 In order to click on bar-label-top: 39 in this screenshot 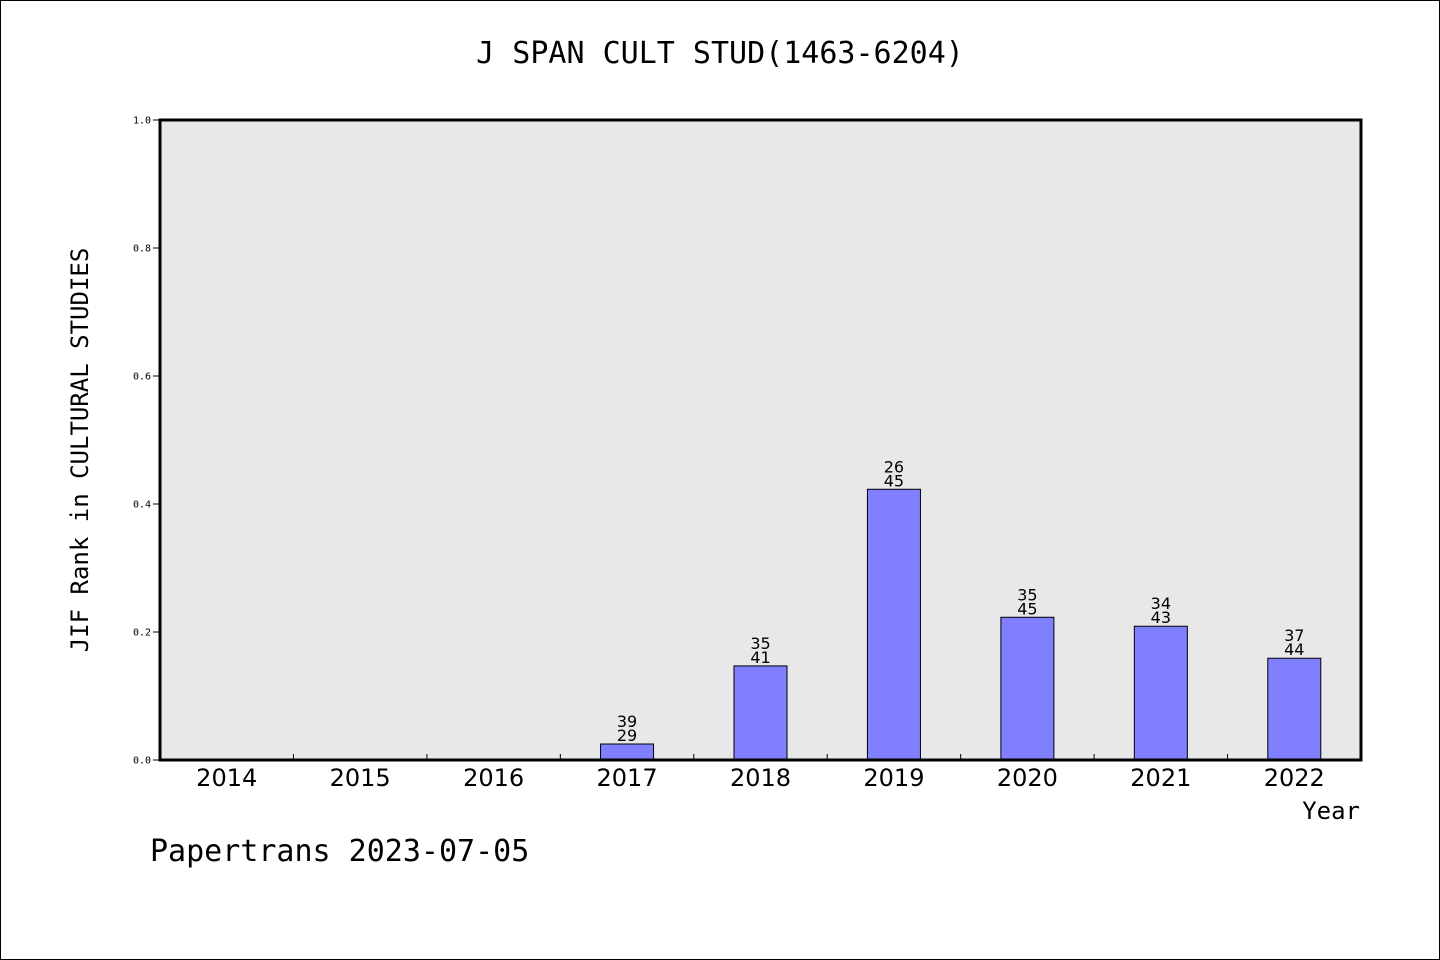, I will do `click(627, 721)`.